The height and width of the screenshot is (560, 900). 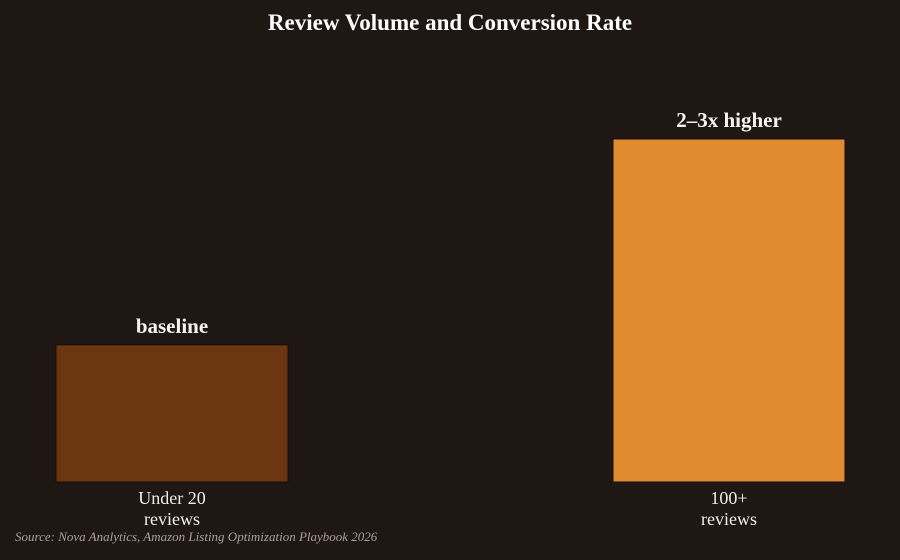 I want to click on category-label-1: 100+ reviews, so click(x=729, y=508).